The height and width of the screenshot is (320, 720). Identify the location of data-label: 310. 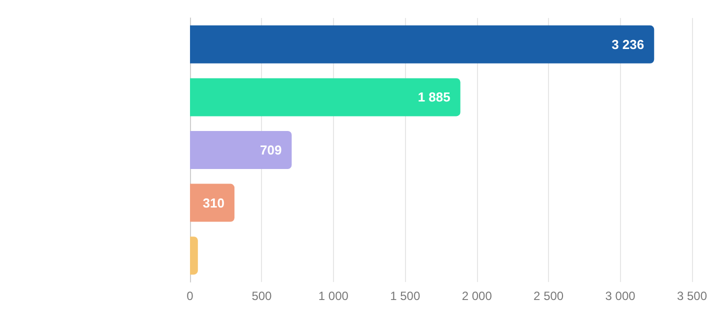
(213, 202).